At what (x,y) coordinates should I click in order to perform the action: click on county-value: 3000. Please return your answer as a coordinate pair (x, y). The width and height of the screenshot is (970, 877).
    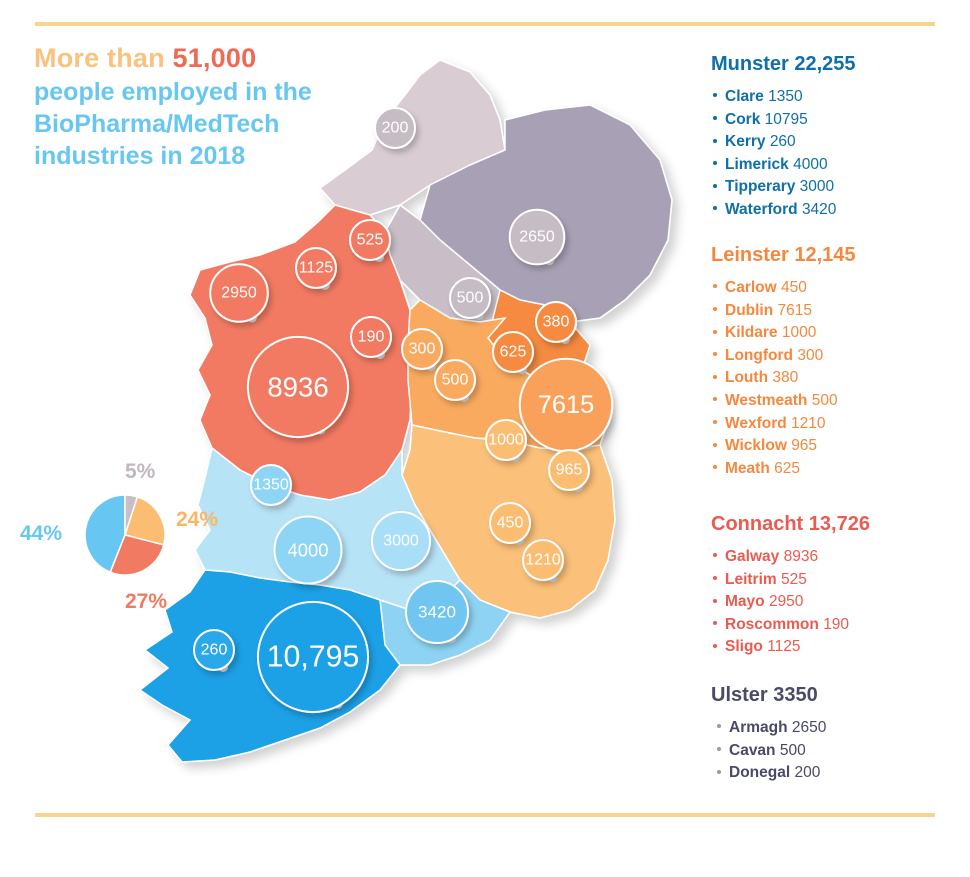
    Looking at the image, I should click on (817, 187).